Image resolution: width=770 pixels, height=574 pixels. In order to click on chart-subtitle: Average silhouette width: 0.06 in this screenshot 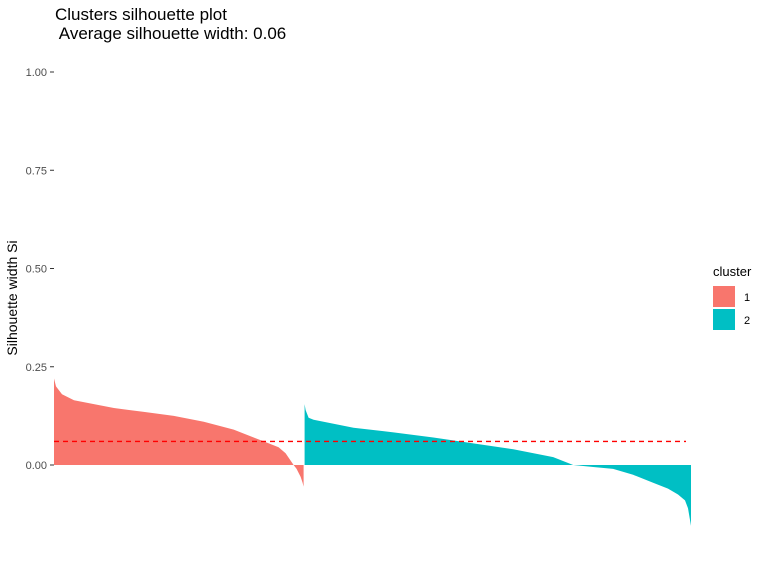, I will do `click(170, 33)`.